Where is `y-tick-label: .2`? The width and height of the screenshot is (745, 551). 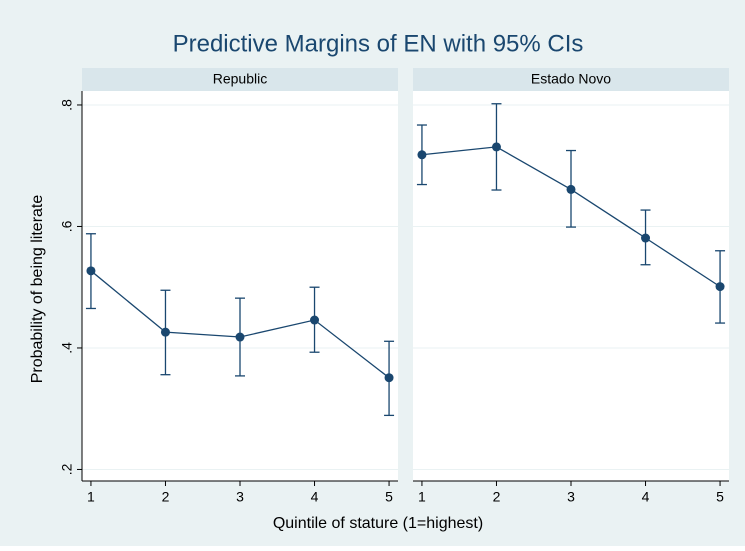
y-tick-label: .2 is located at coordinates (67, 469).